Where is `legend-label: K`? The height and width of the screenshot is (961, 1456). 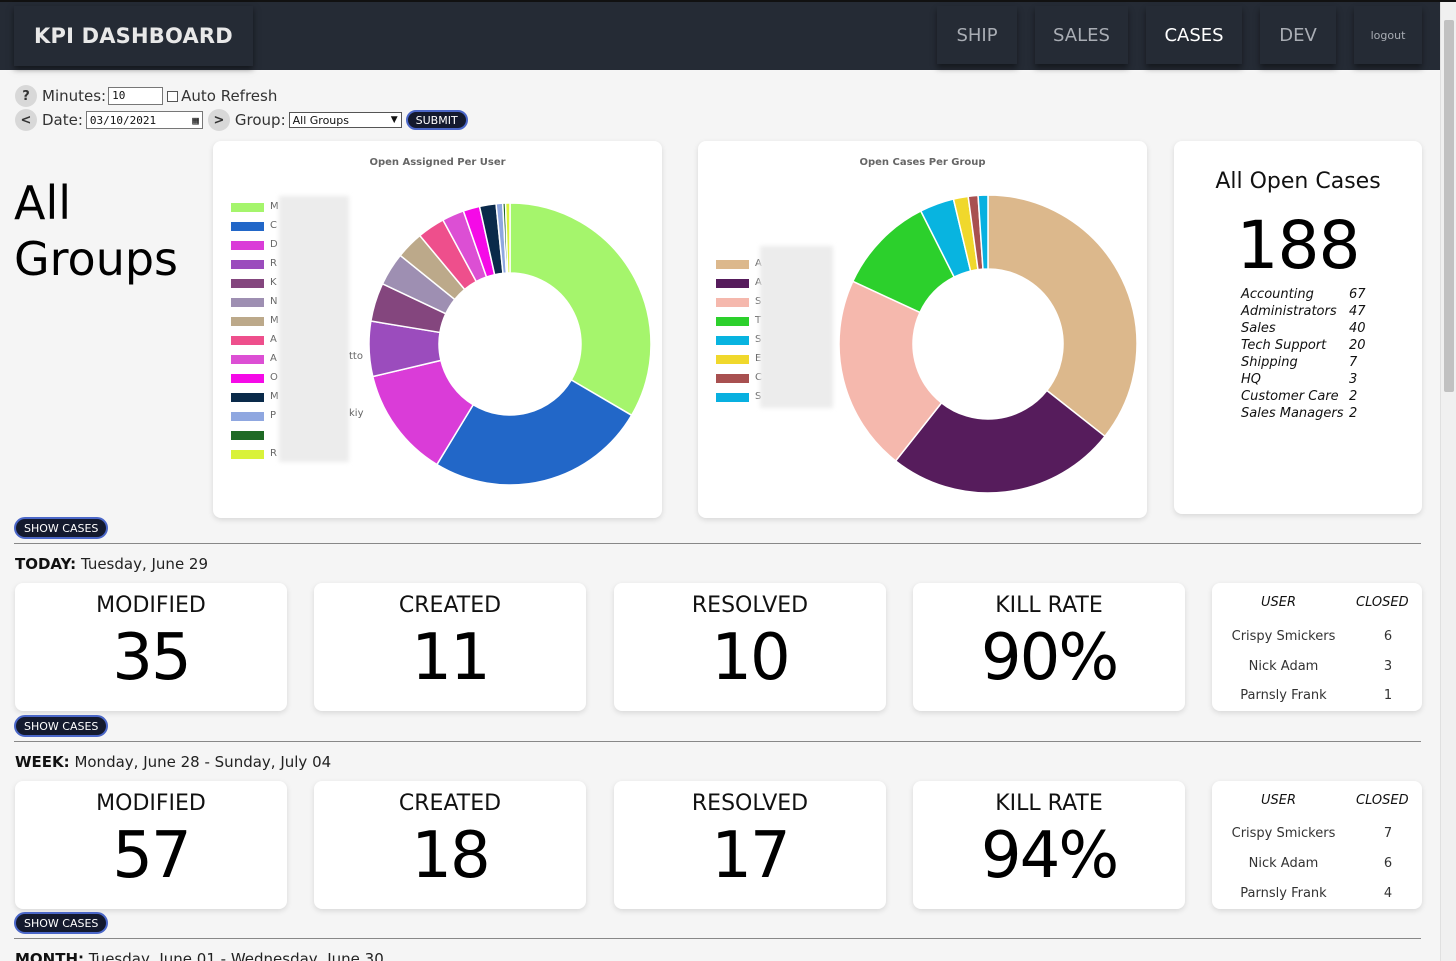 legend-label: K is located at coordinates (273, 282).